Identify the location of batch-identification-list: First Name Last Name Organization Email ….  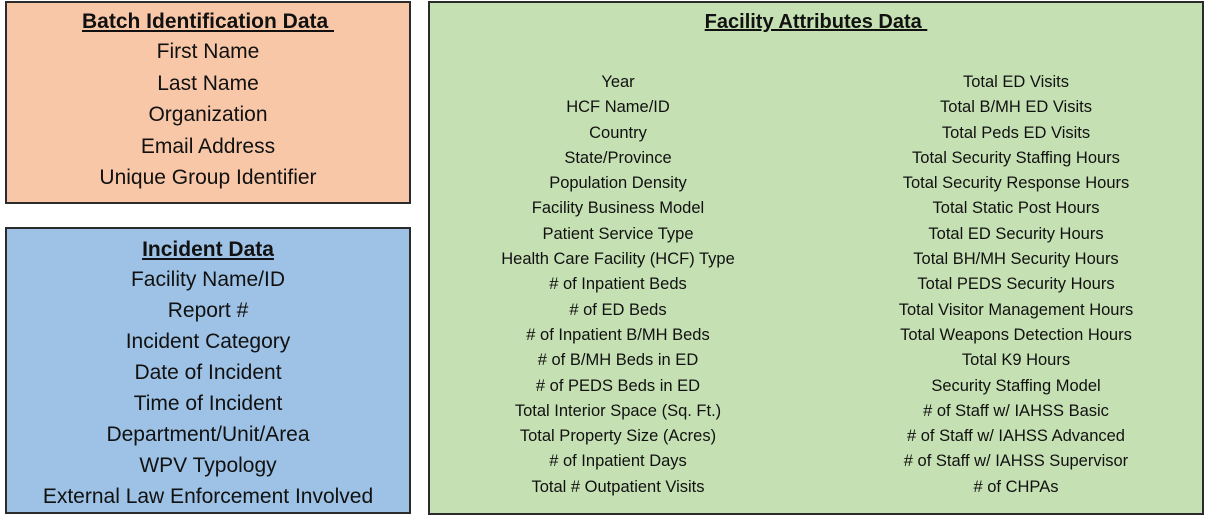
(208, 115).